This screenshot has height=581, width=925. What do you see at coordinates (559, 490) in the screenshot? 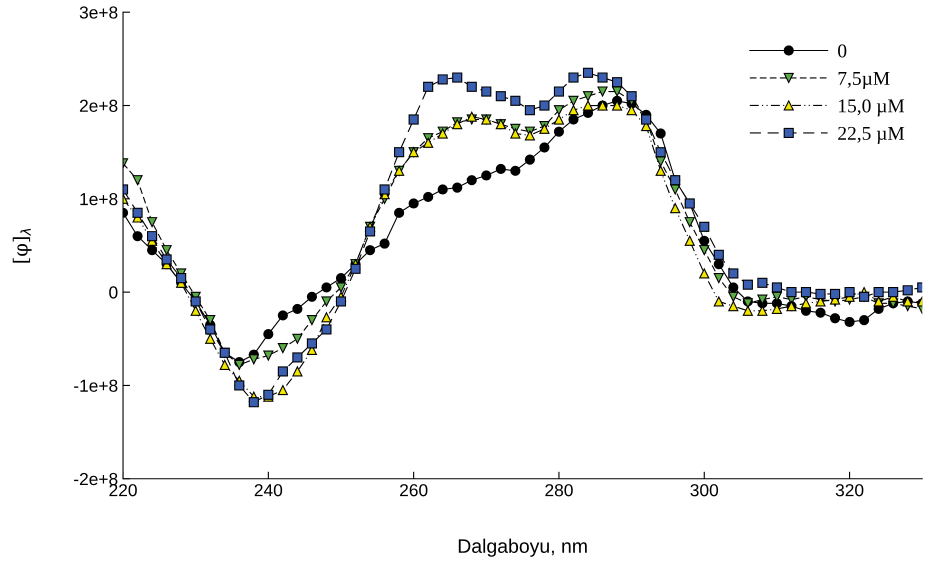
I see `x-tick-label: 280` at bounding box center [559, 490].